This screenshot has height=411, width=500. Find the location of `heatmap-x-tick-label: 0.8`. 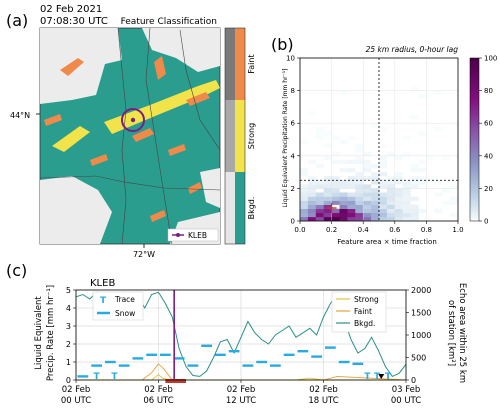

heatmap-x-tick-label: 0.8 is located at coordinates (426, 230).